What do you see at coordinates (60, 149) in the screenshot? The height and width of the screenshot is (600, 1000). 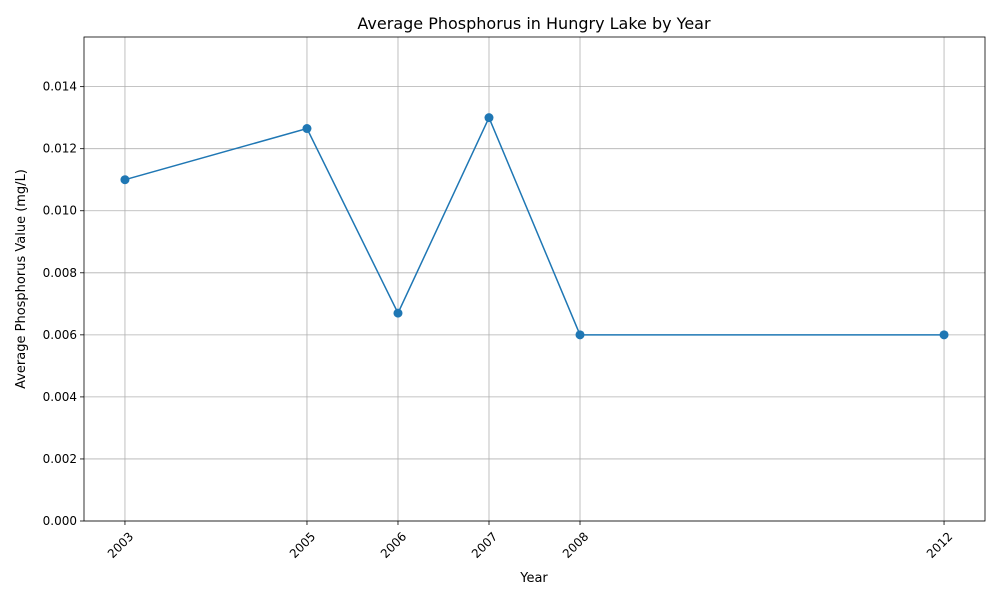 I see `y-tick-label: 0.012` at bounding box center [60, 149].